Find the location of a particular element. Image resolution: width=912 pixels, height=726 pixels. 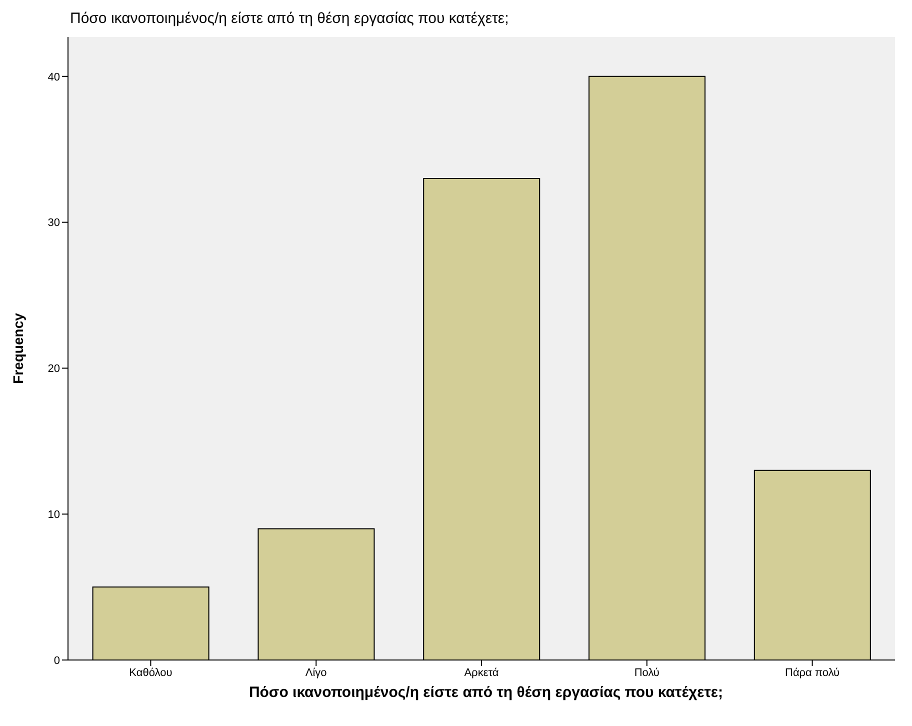

chart-title: Πόσο ικανοποιημένος/η είστε από τη θέση εργασίας που κατέχετε; is located at coordinates (289, 18).